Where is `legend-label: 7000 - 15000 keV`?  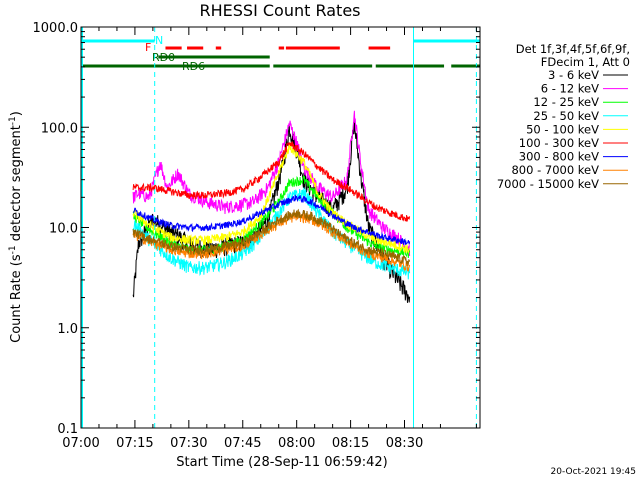
legend-label: 7000 - 15000 keV is located at coordinates (548, 184).